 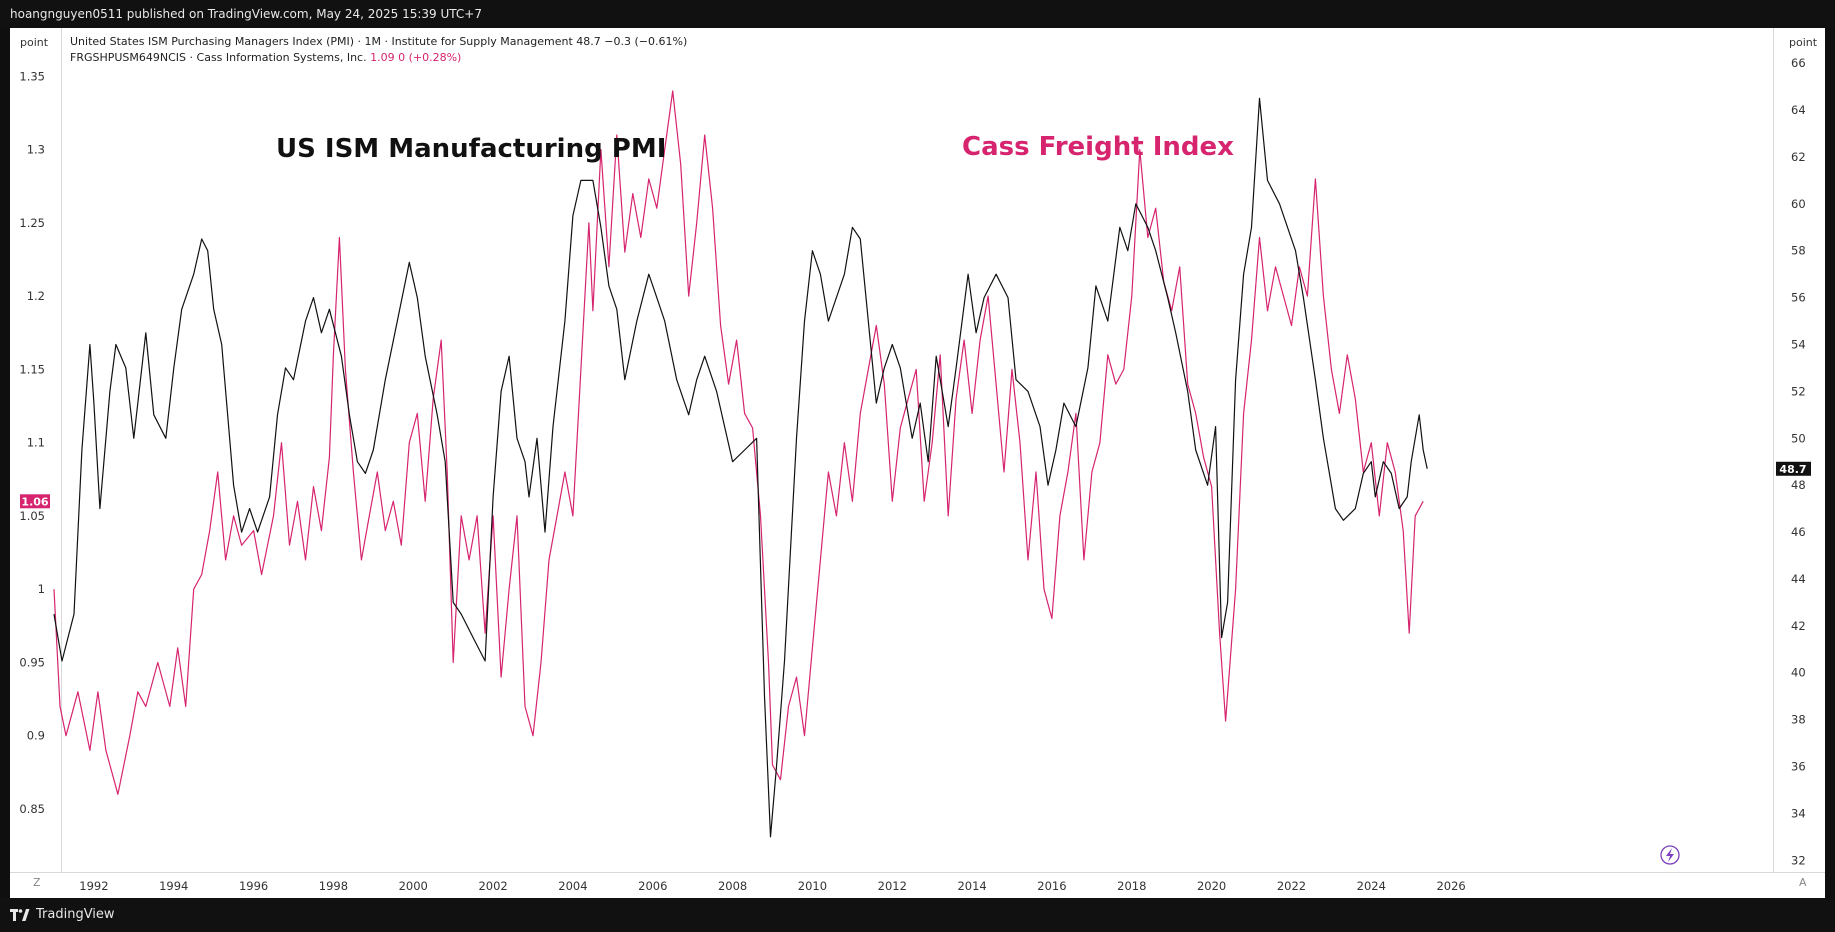 I want to click on cass-last-value-label: 1.06, so click(x=34, y=501).